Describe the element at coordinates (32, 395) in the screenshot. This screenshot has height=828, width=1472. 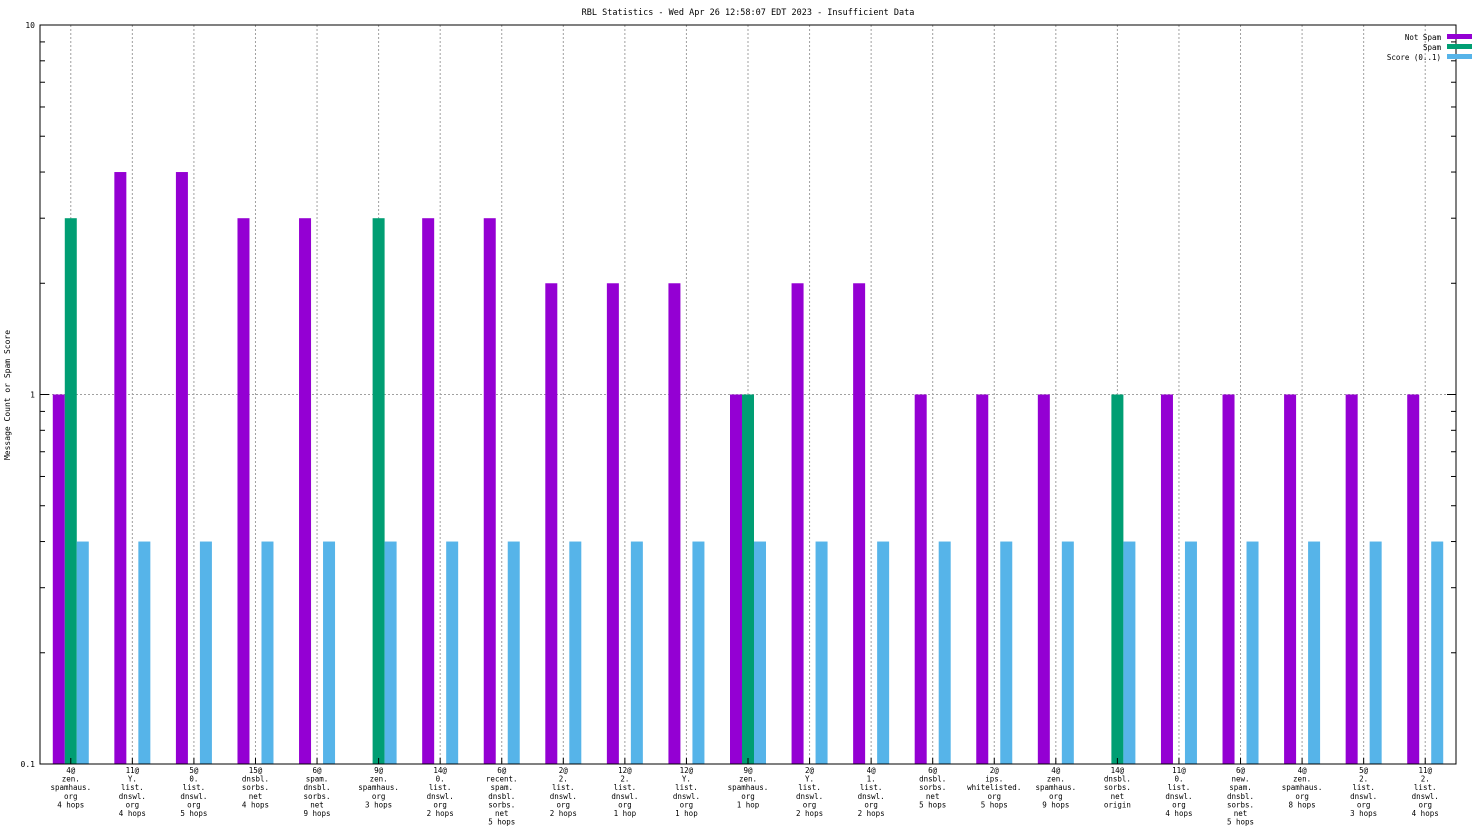
I see `y-tick-label: 1` at that location.